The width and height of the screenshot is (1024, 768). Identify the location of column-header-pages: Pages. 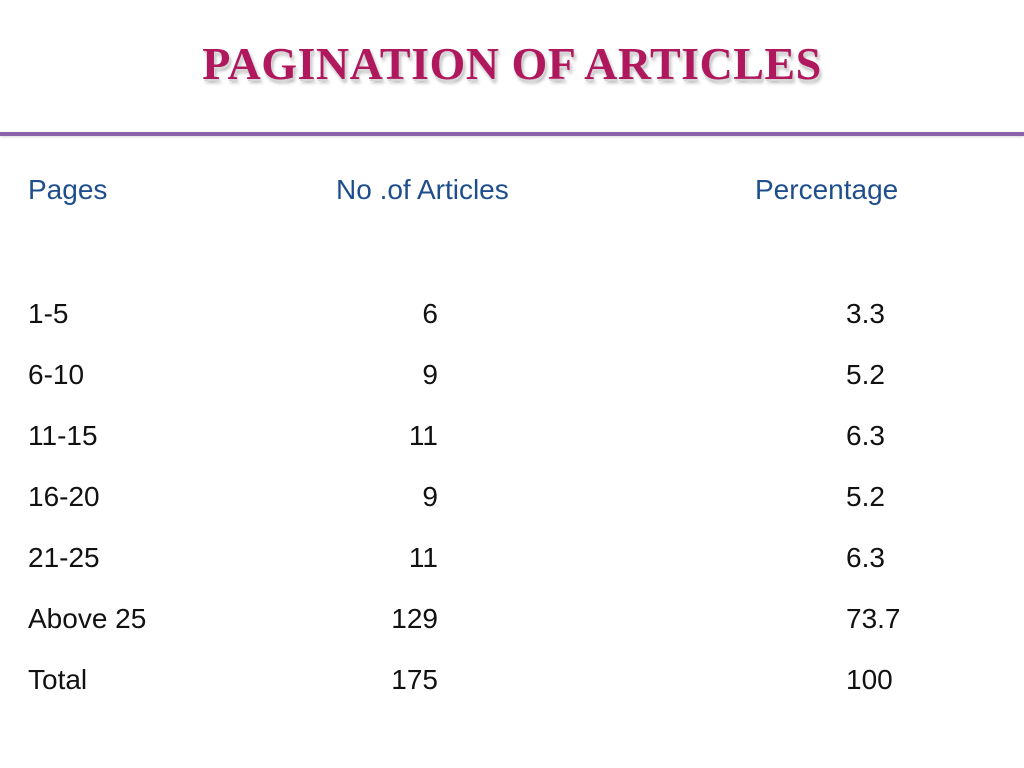
(68, 189).